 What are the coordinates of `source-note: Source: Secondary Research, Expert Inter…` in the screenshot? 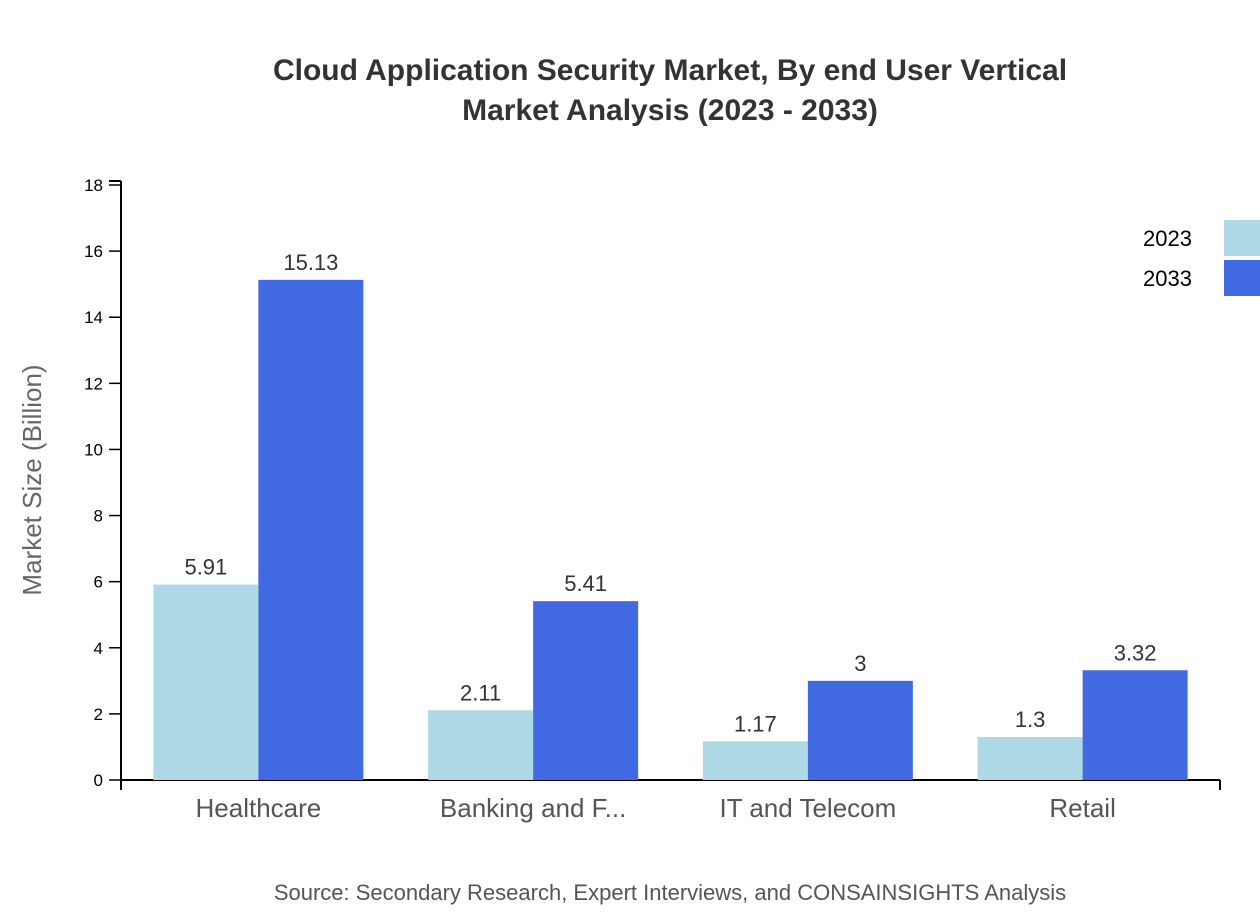 It's located at (670, 892).